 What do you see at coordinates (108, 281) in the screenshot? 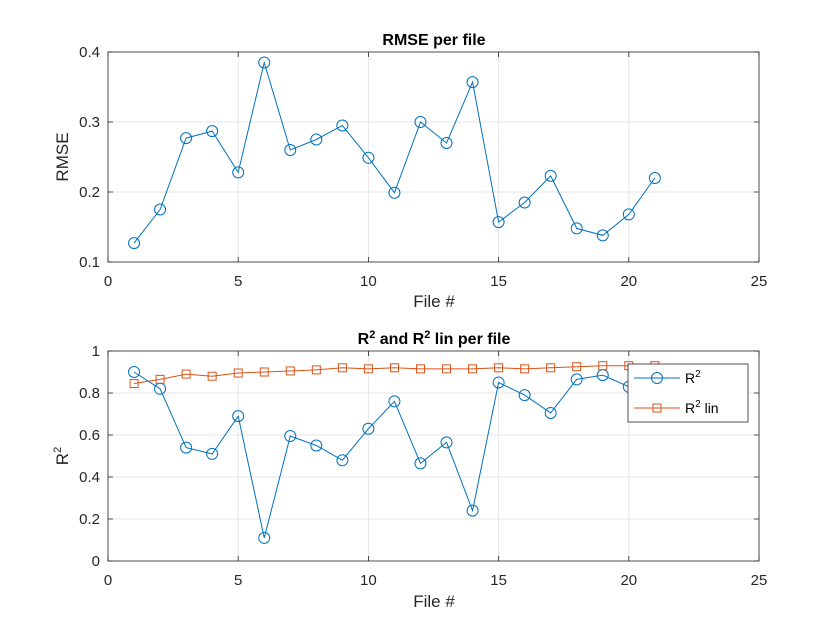
I see `rmse-xtick-label: 0` at bounding box center [108, 281].